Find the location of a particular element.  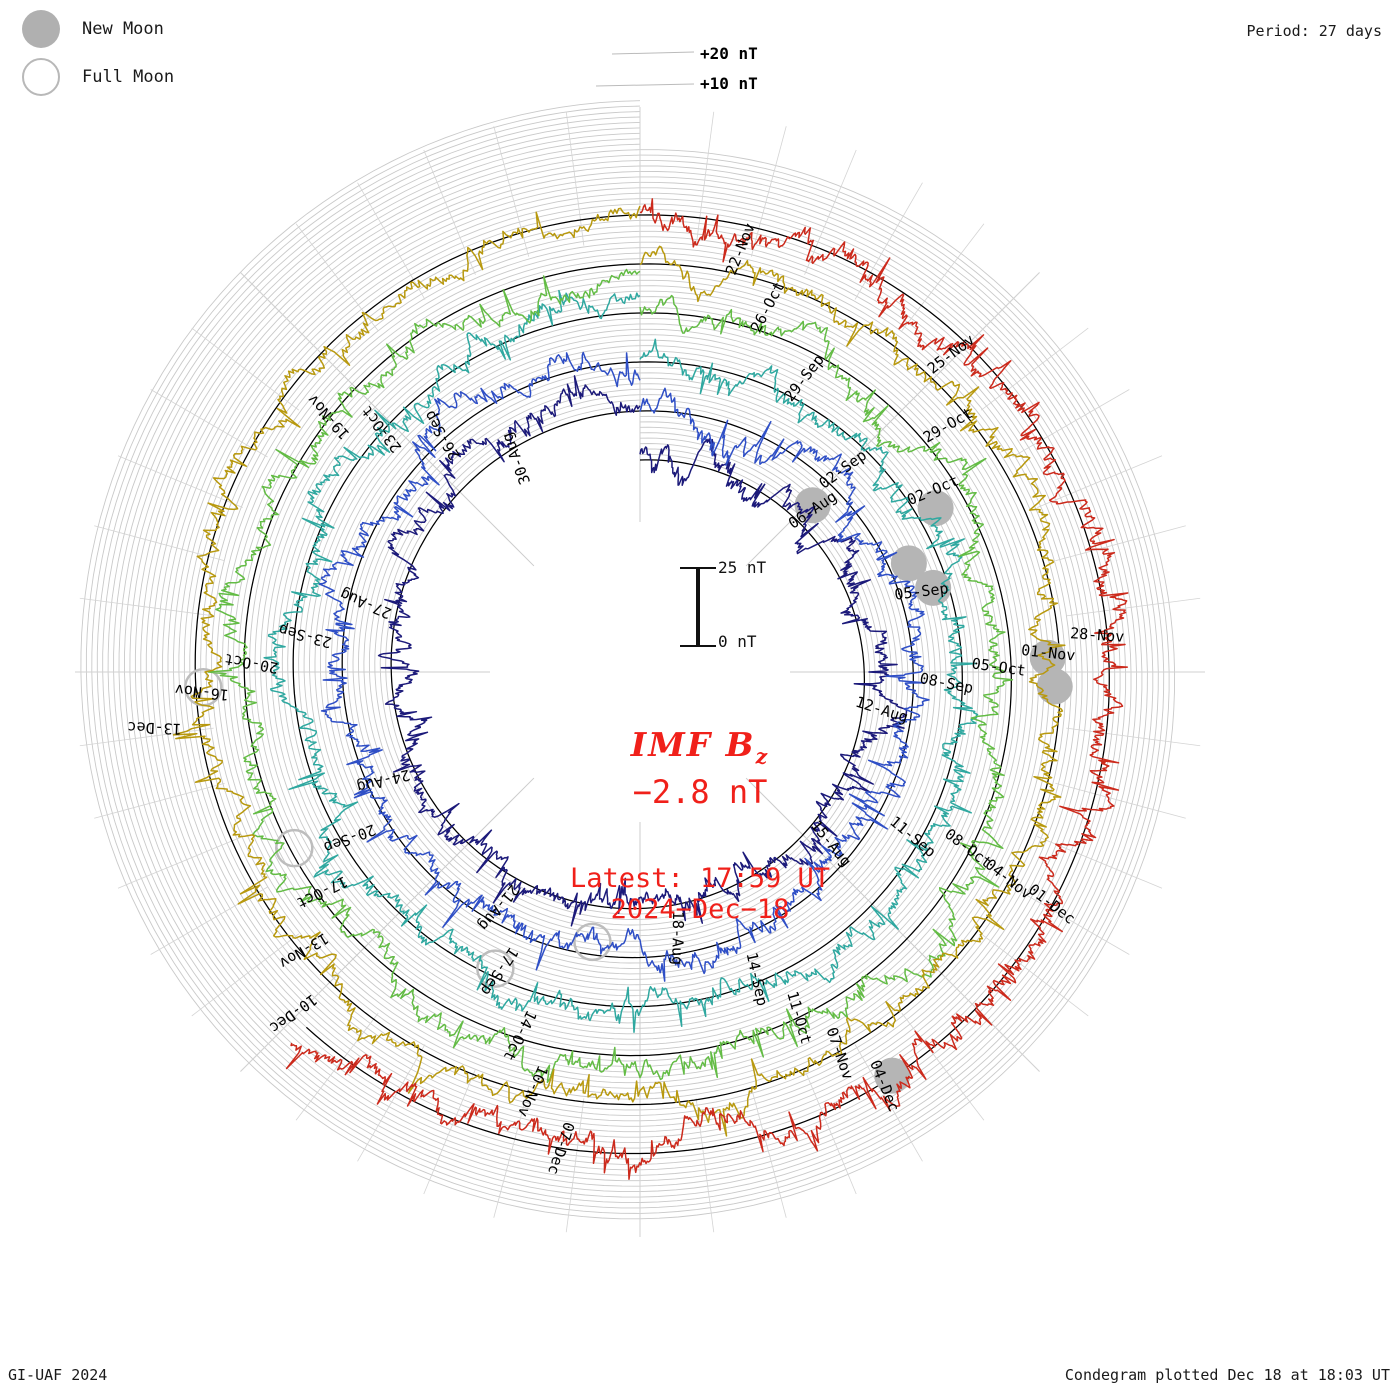

date-label: 07-Nov is located at coordinates (840, 1053).